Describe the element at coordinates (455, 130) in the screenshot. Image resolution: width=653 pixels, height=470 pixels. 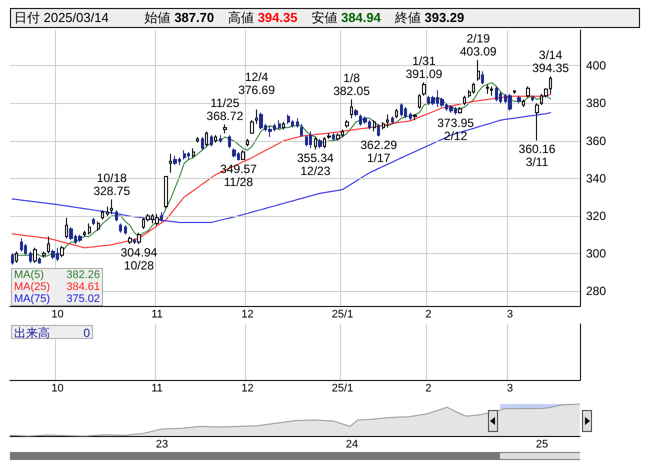
I see `annotation: 373.95 2/12` at that location.